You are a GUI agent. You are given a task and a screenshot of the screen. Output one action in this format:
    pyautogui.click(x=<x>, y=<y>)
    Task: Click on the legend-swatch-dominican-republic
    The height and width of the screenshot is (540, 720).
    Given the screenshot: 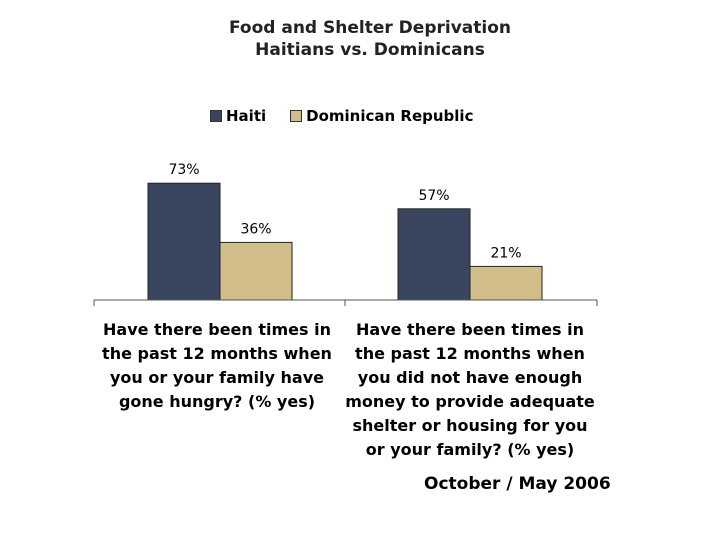 What is the action you would take?
    pyautogui.click(x=296, y=116)
    